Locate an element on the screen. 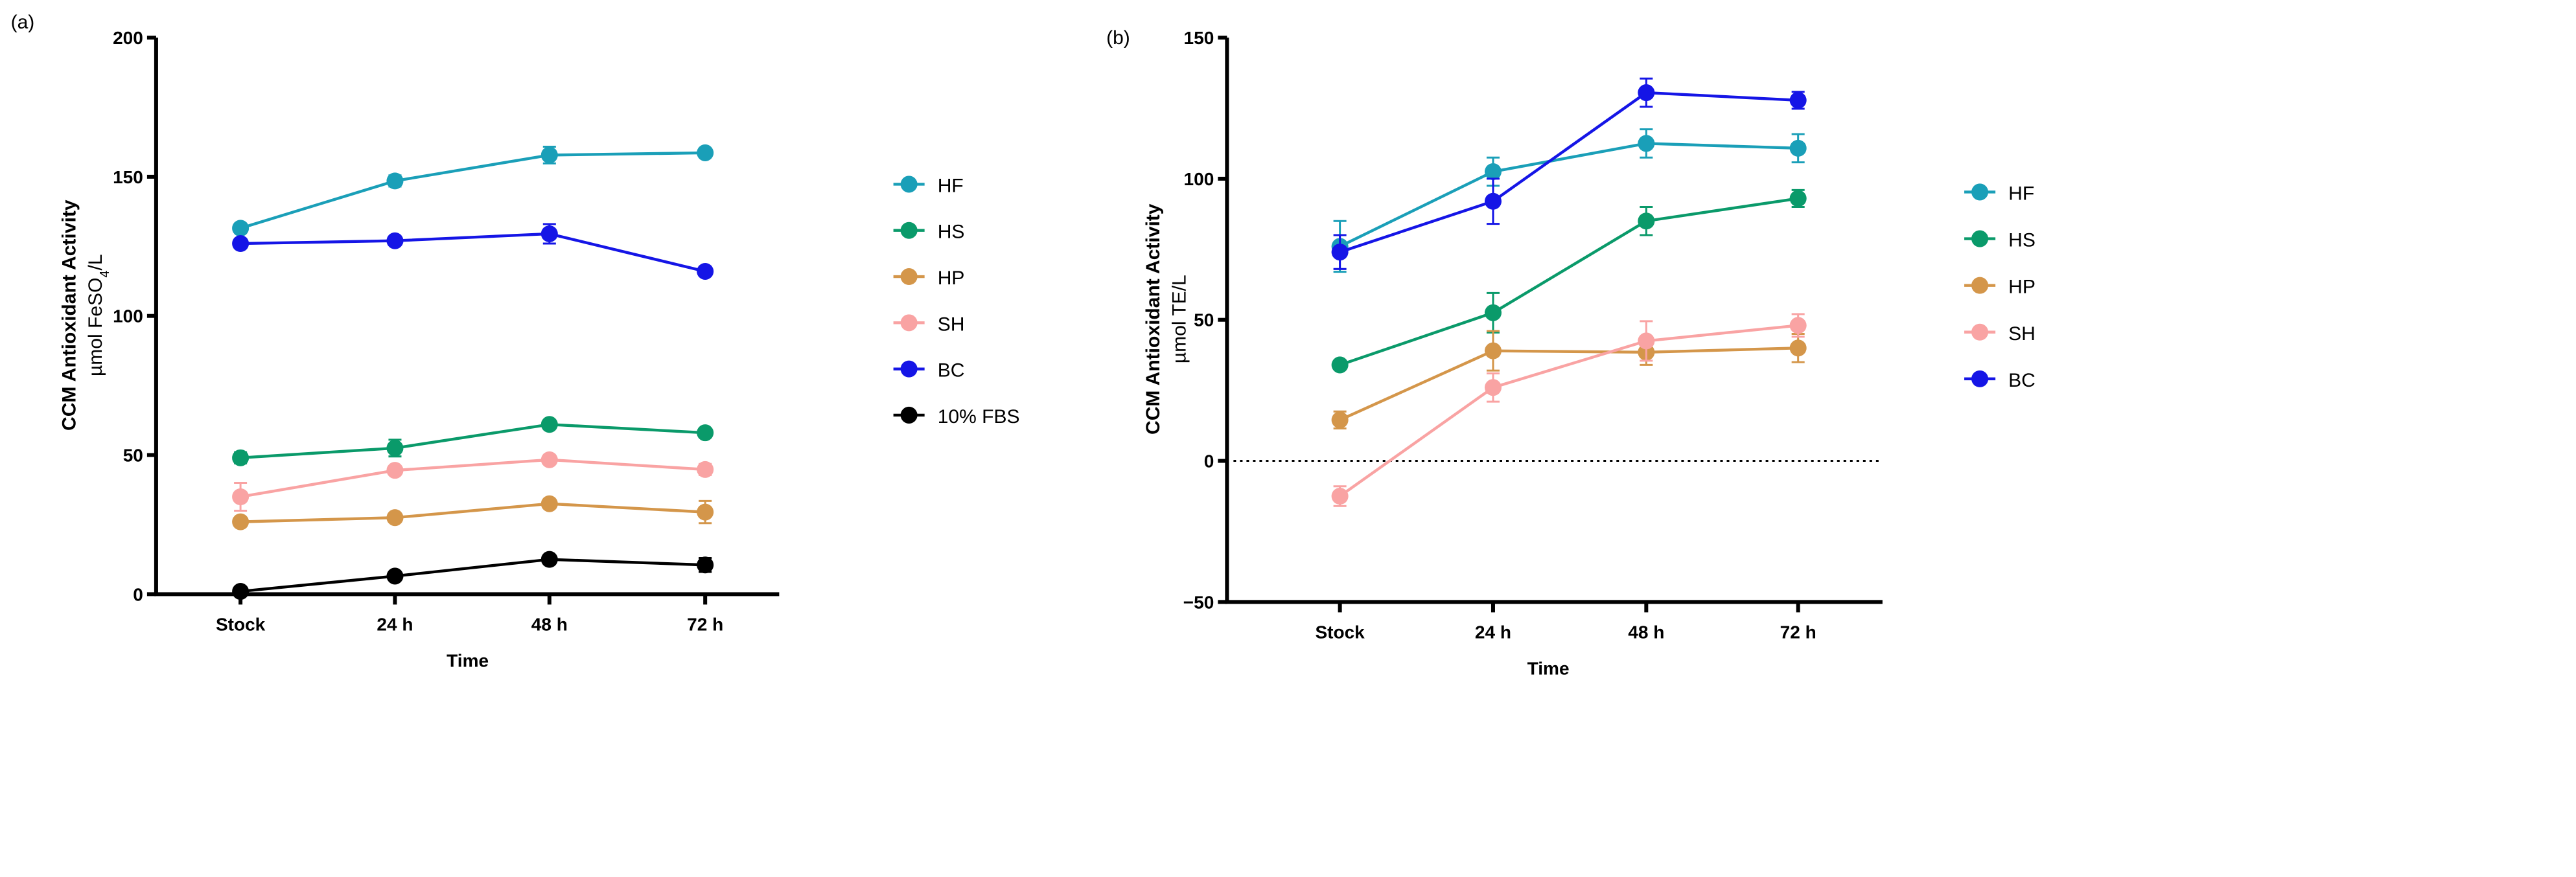  y-axis-unit-part: 4 is located at coordinates (105, 273).